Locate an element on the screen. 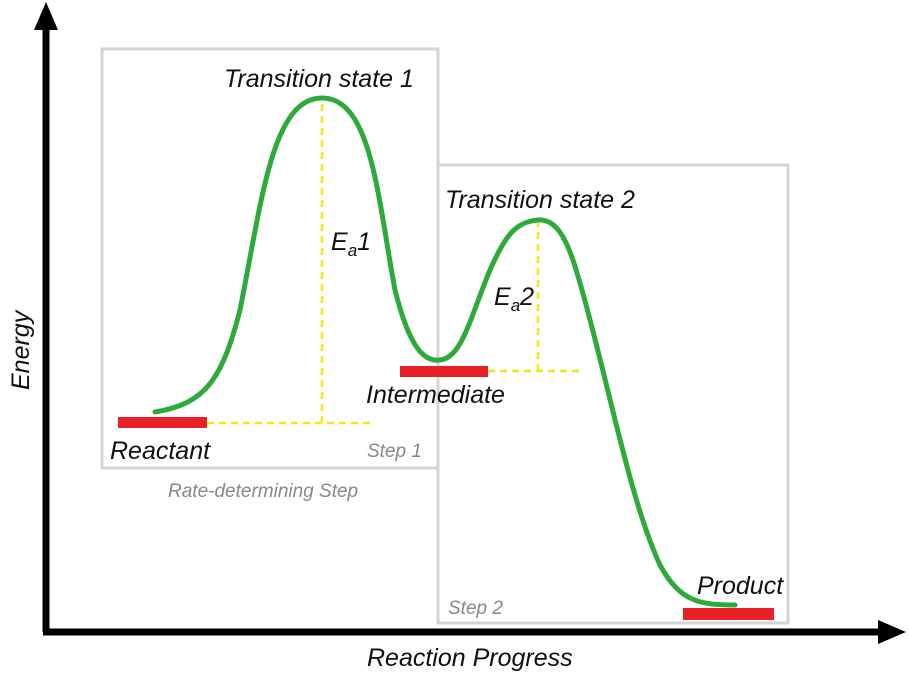 The width and height of the screenshot is (909, 679). reactant-level-bar is located at coordinates (162, 422).